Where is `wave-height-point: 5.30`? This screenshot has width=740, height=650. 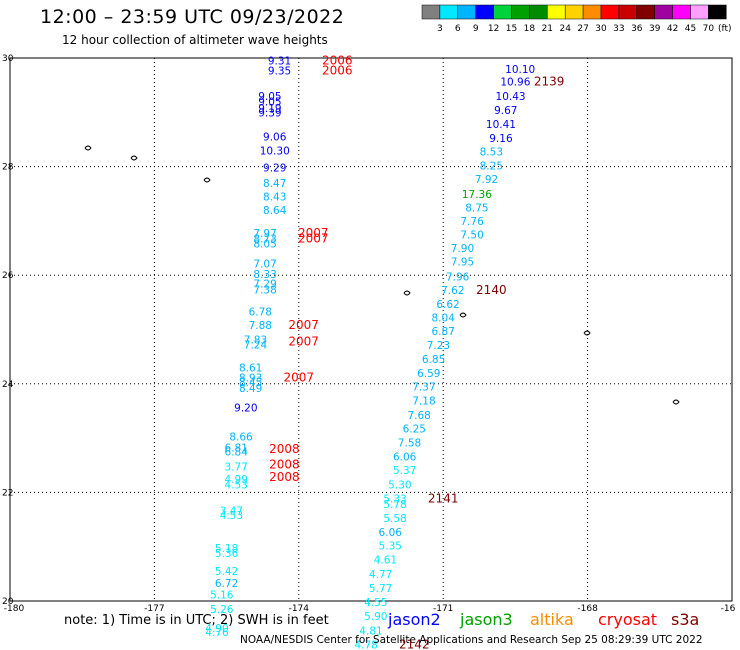 wave-height-point: 5.30 is located at coordinates (399, 485).